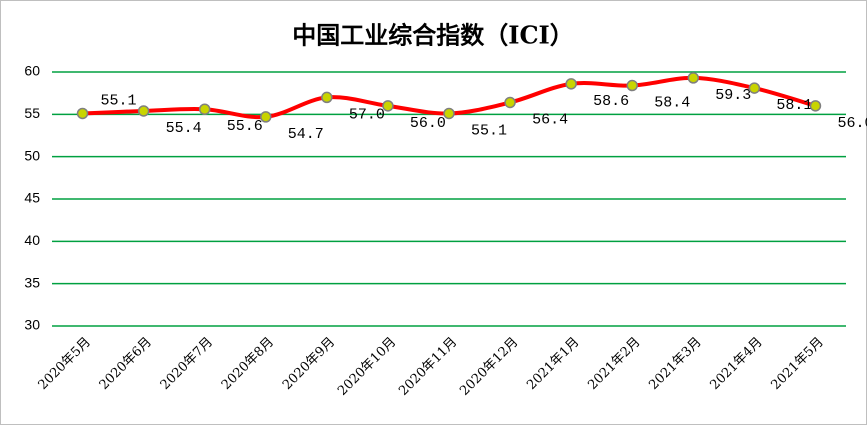  What do you see at coordinates (306, 134) in the screenshot?
I see `value-label: 54.7` at bounding box center [306, 134].